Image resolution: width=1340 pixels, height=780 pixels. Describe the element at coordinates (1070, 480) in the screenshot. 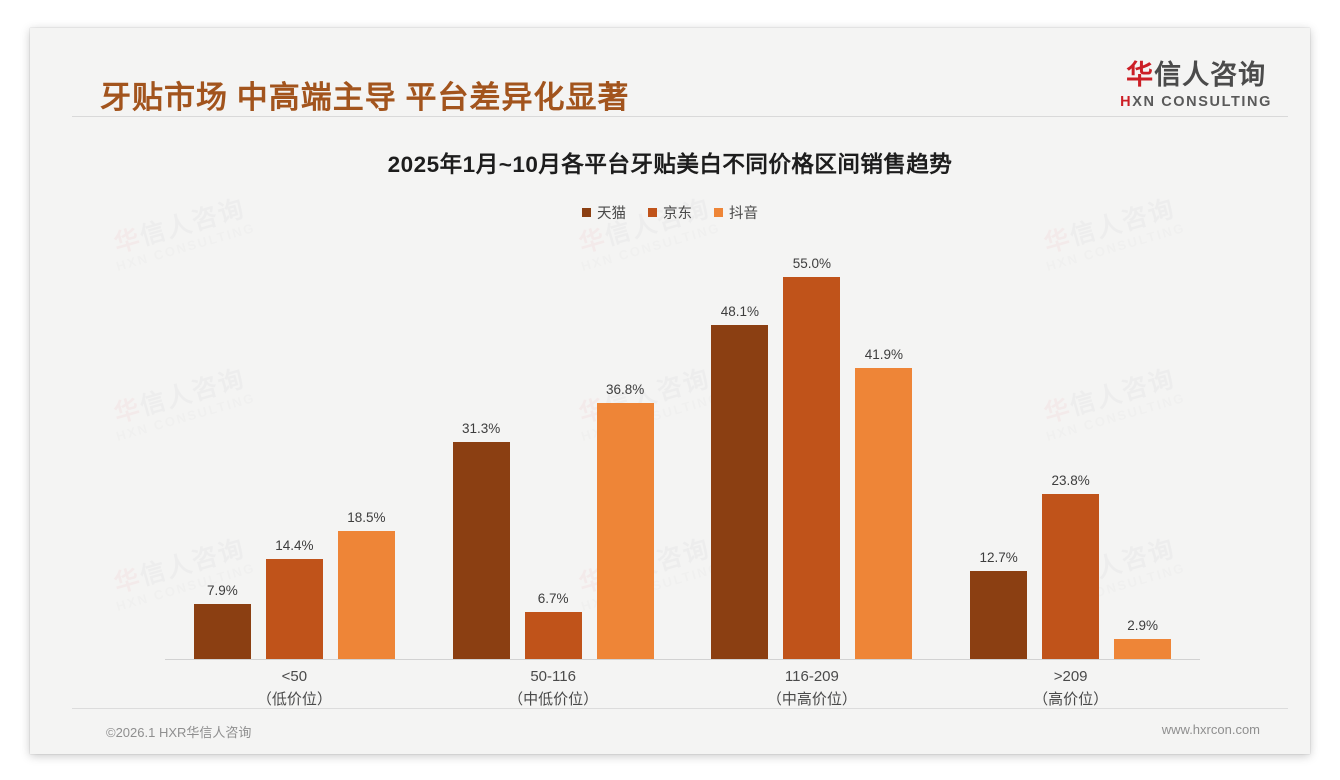

I see `bar-value-label: 23.8%` at that location.